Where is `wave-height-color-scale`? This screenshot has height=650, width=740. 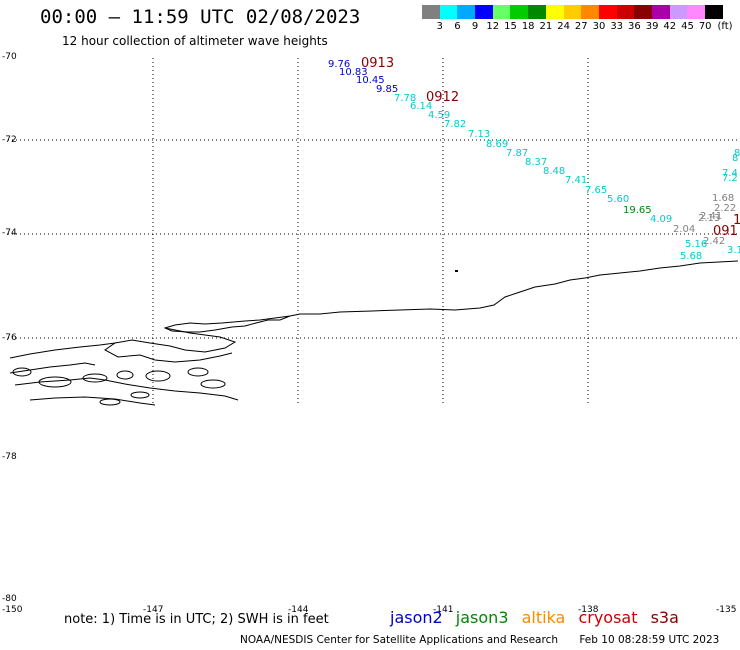
wave-height-color-scale is located at coordinates (572, 12).